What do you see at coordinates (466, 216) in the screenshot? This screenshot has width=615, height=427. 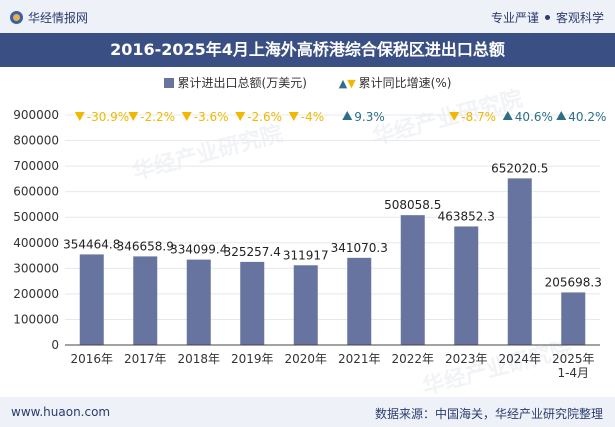 I see `bar-value-label: 463852.3` at bounding box center [466, 216].